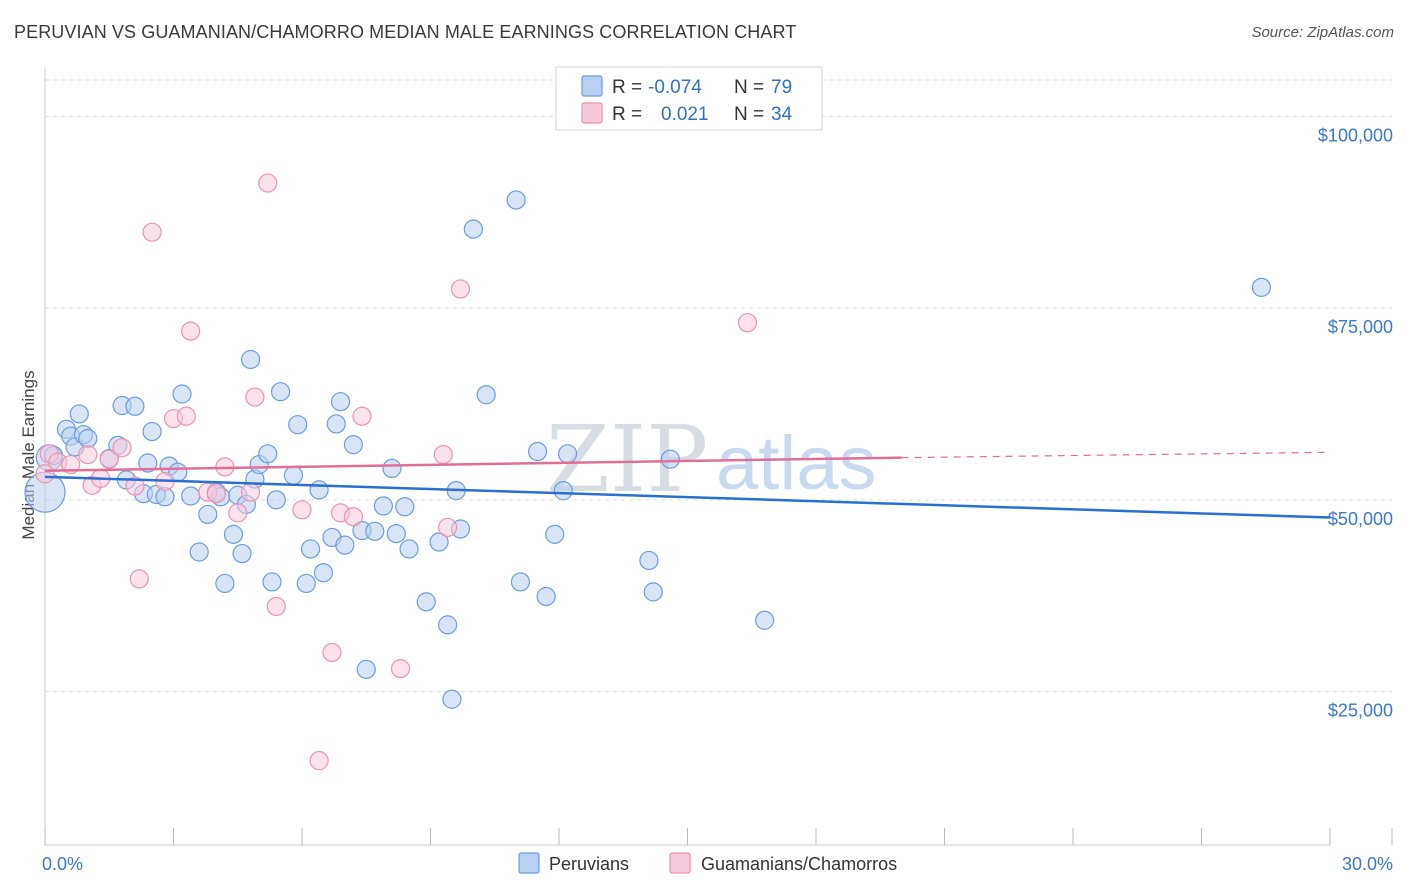 This screenshot has width=1406, height=892. What do you see at coordinates (718, 836) in the screenshot?
I see `x-ticks` at bounding box center [718, 836].